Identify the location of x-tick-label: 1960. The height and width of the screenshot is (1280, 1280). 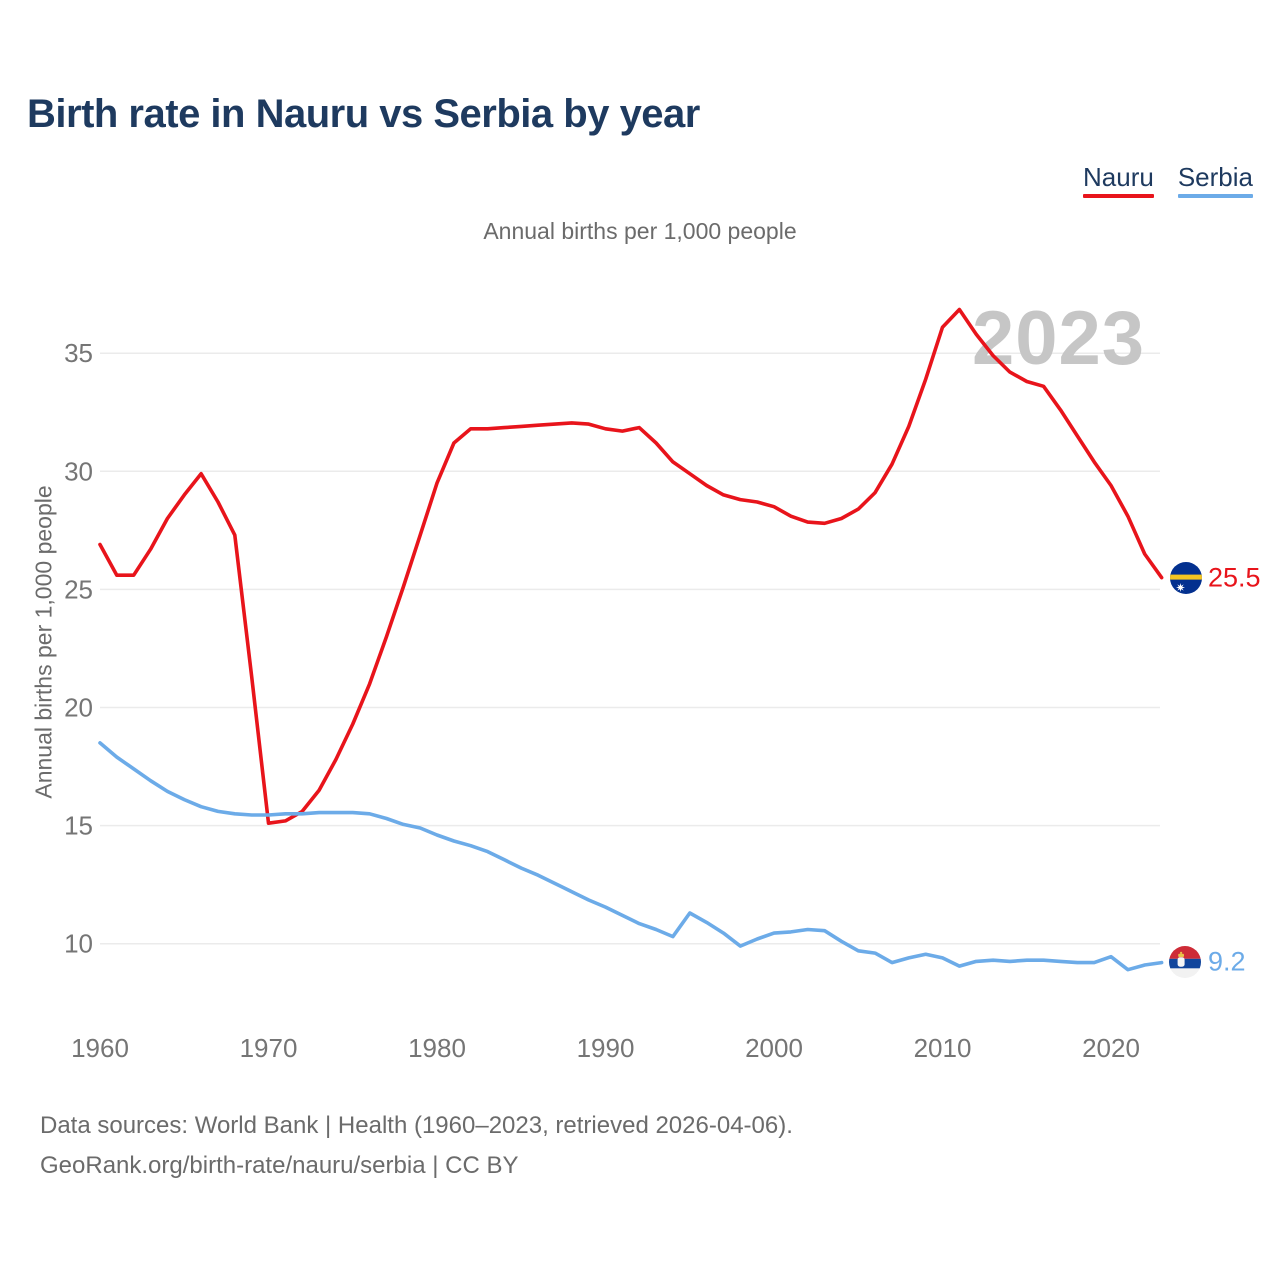
(100, 1048).